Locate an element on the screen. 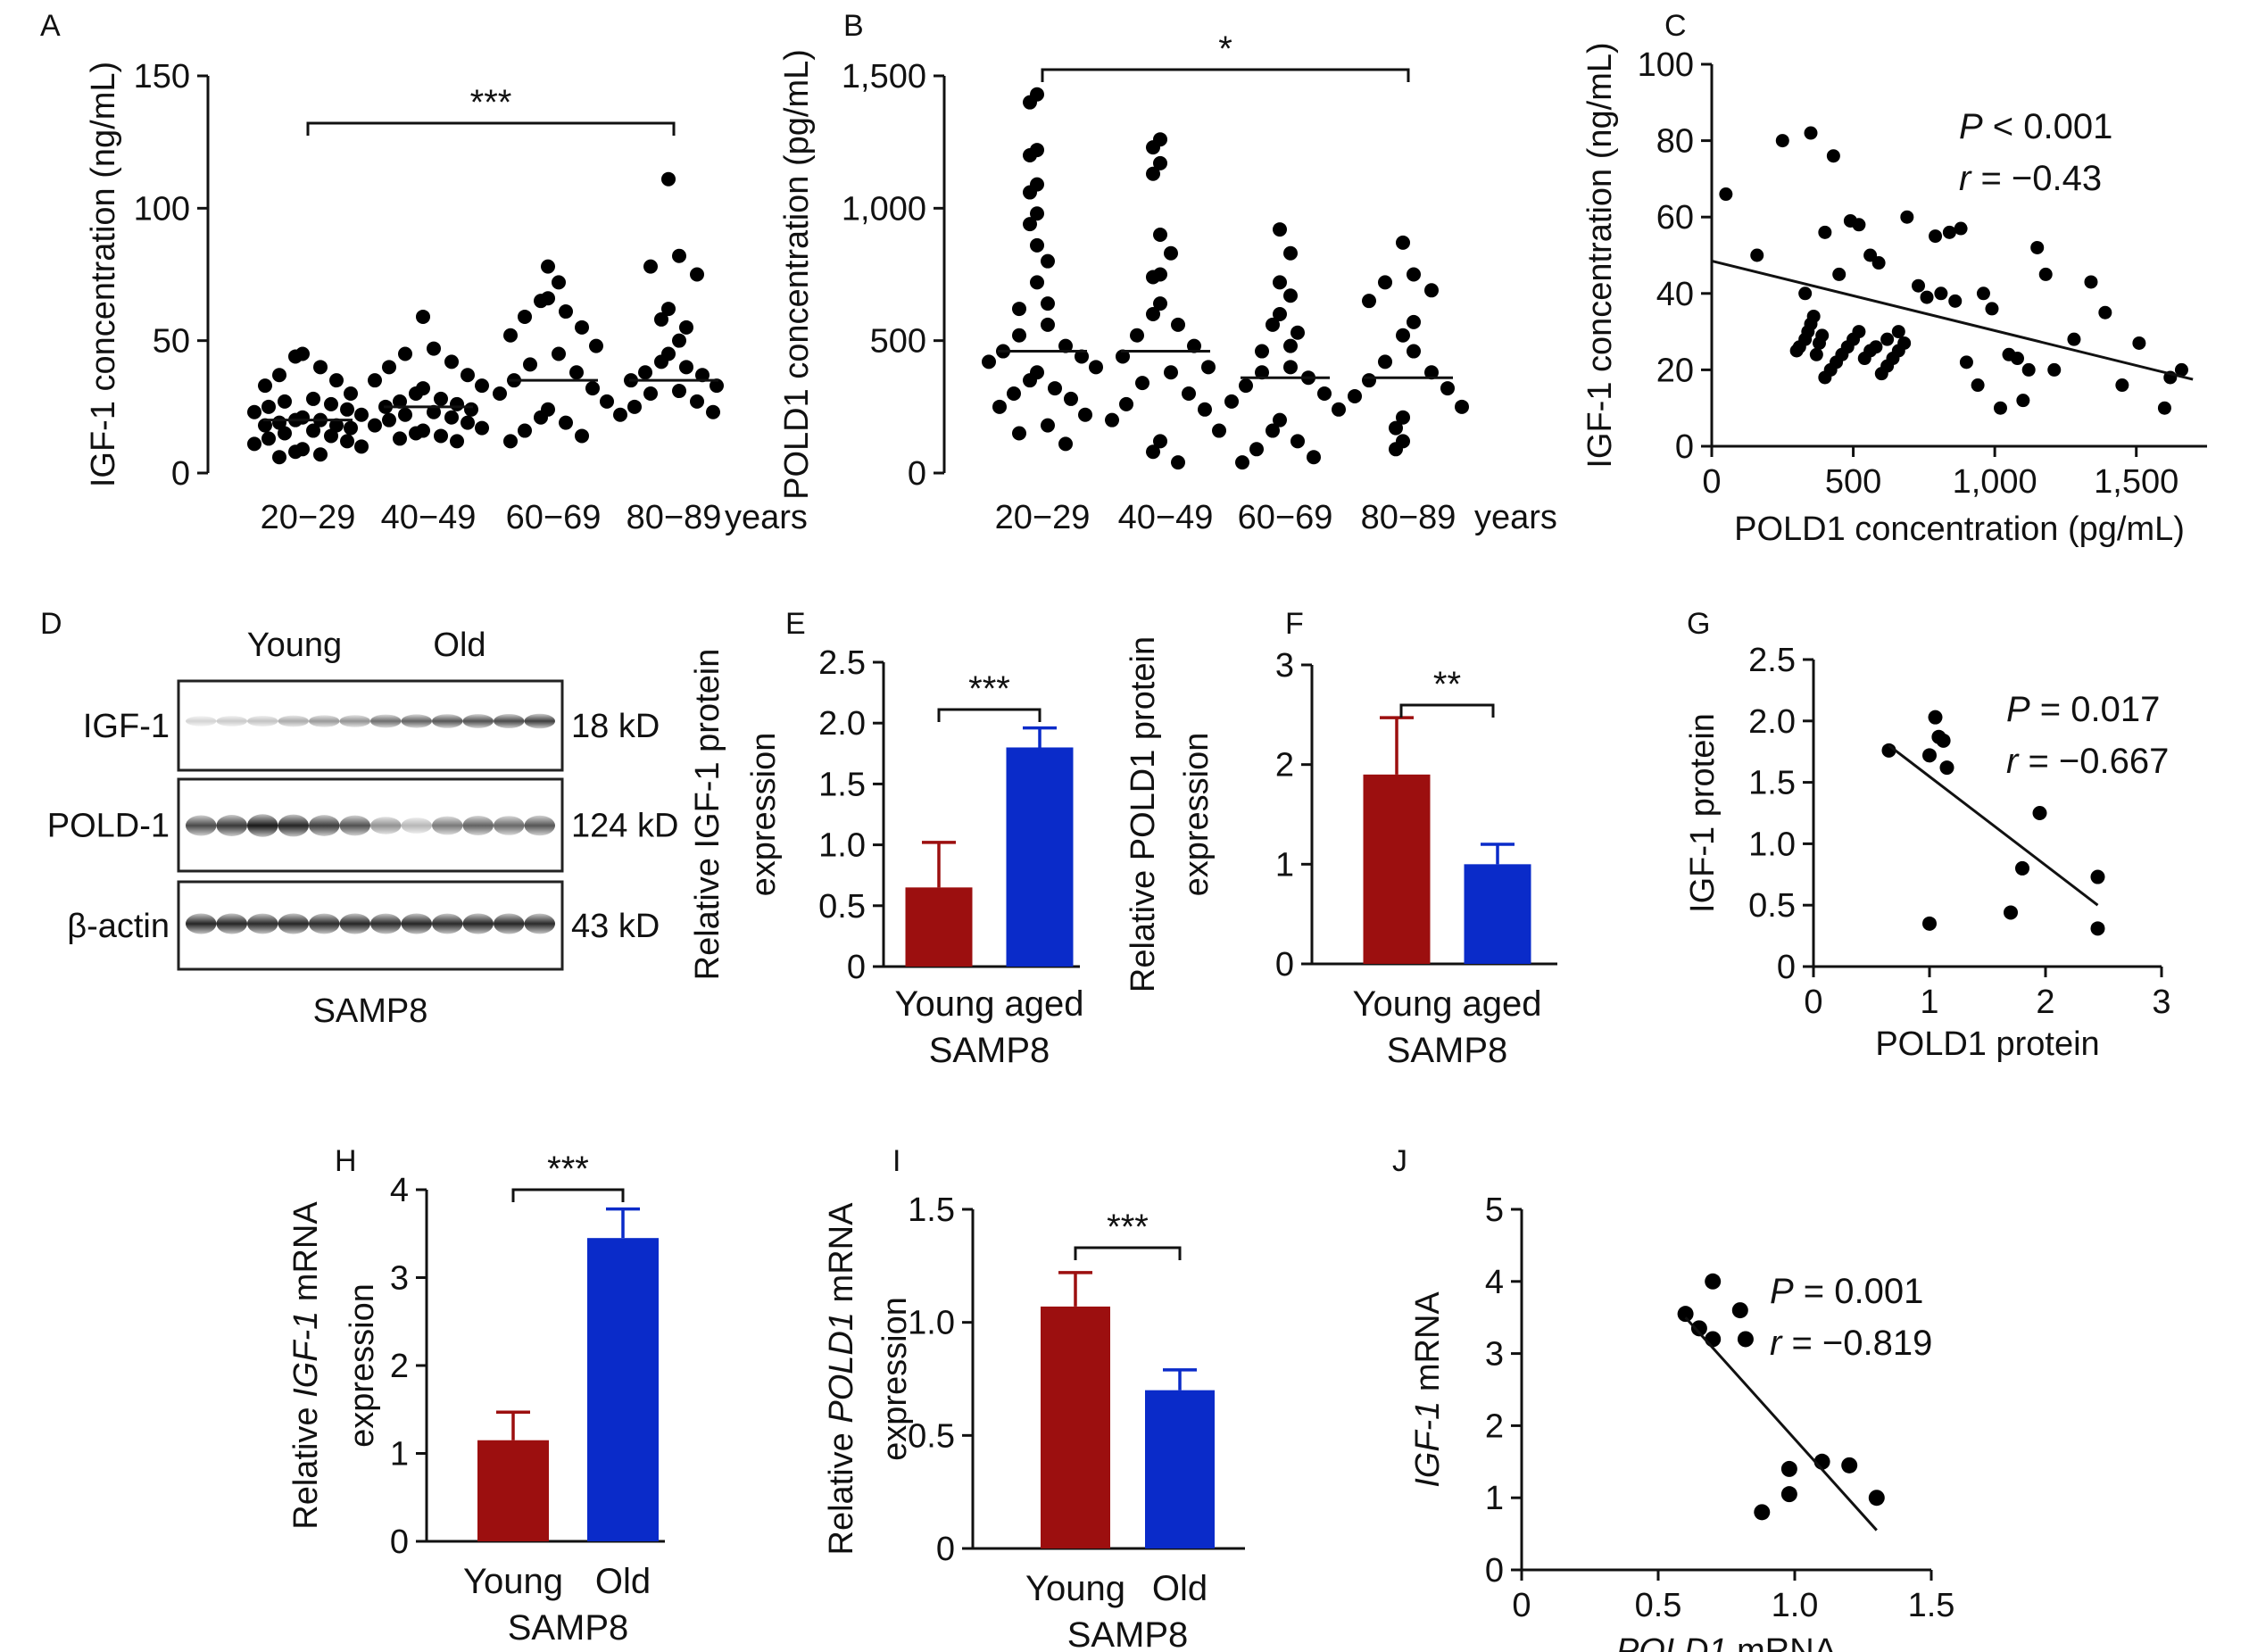 This screenshot has width=2249, height=1652. y-tick-label: 4 is located at coordinates (399, 1191).